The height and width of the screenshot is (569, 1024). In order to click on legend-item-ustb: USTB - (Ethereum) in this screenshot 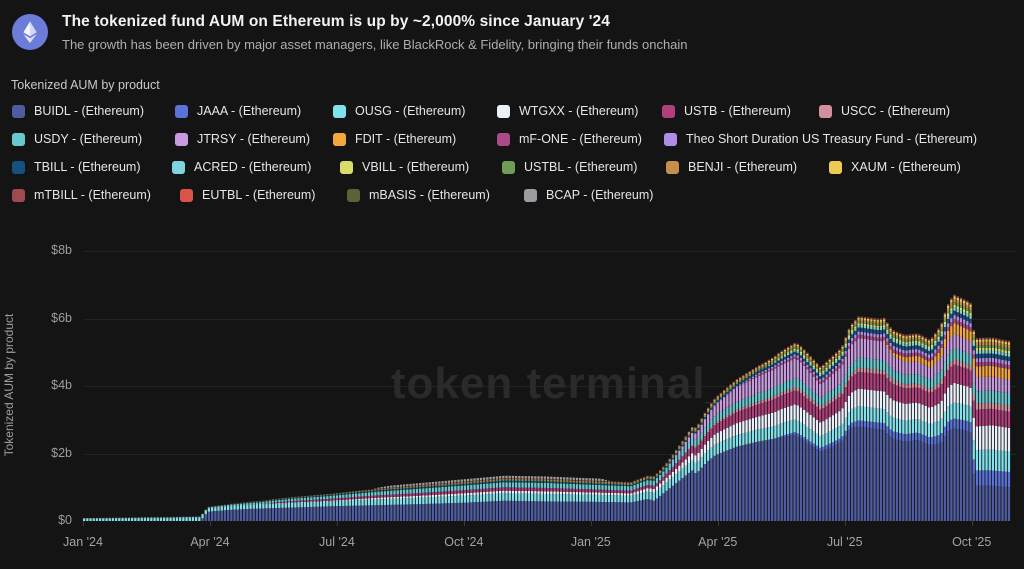, I will do `click(726, 111)`.